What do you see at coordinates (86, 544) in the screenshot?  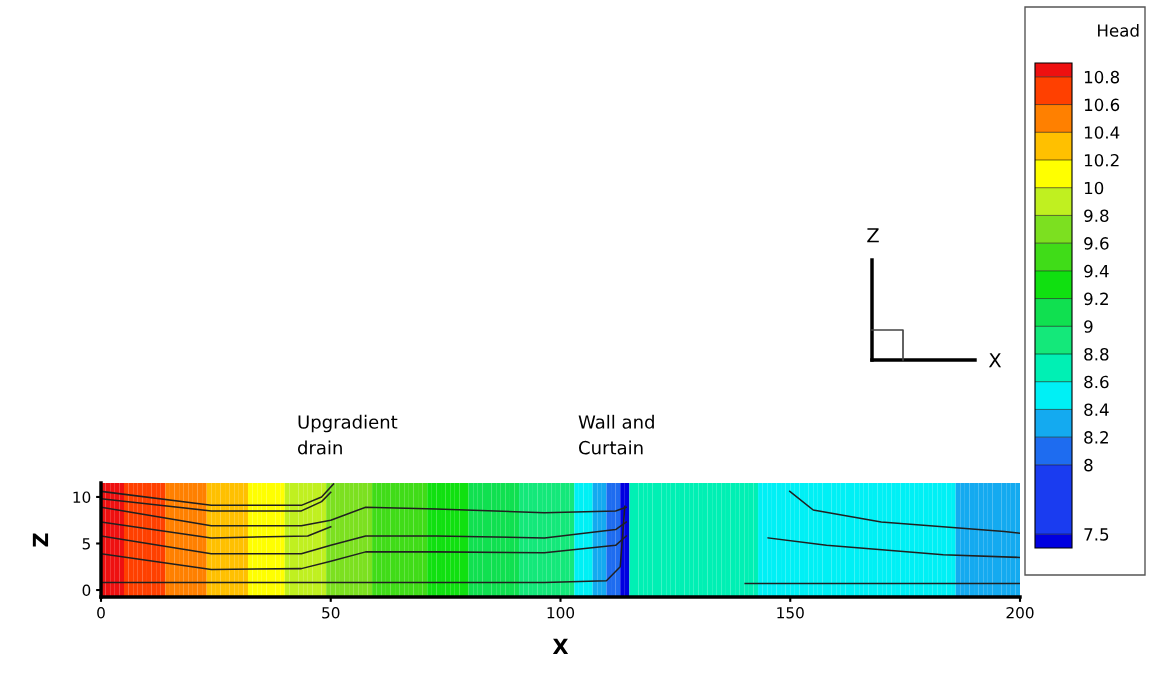 I see `y-tick-label: 5` at bounding box center [86, 544].